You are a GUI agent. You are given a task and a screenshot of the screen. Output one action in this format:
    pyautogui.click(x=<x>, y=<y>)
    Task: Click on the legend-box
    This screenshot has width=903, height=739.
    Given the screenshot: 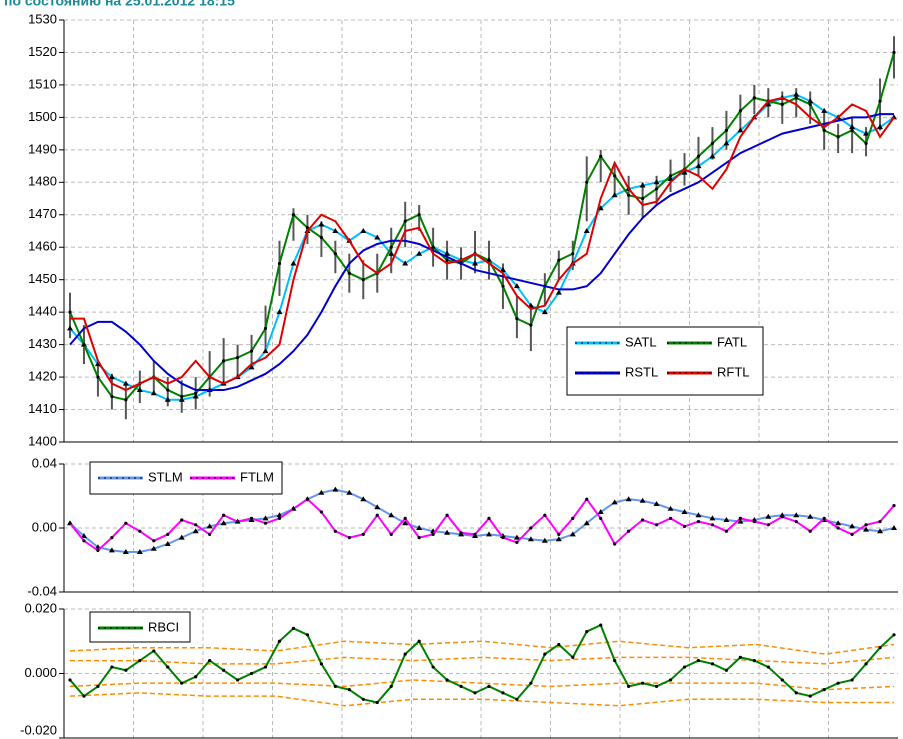 What is the action you would take?
    pyautogui.click(x=665, y=361)
    